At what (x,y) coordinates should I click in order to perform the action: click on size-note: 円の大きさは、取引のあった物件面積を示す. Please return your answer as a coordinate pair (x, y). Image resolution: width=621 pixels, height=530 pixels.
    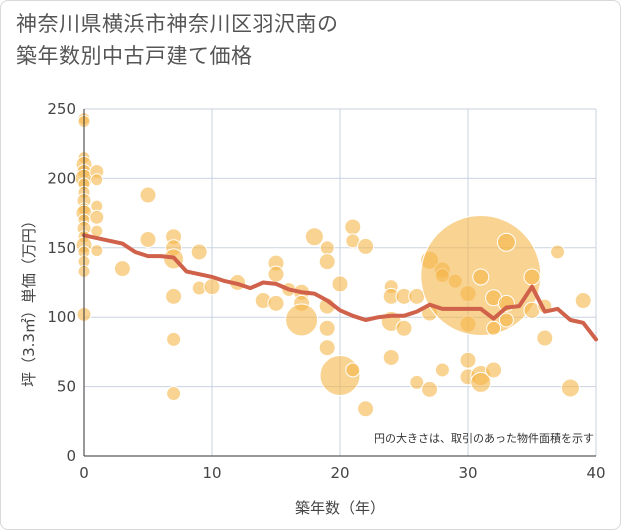
    Looking at the image, I should click on (484, 438).